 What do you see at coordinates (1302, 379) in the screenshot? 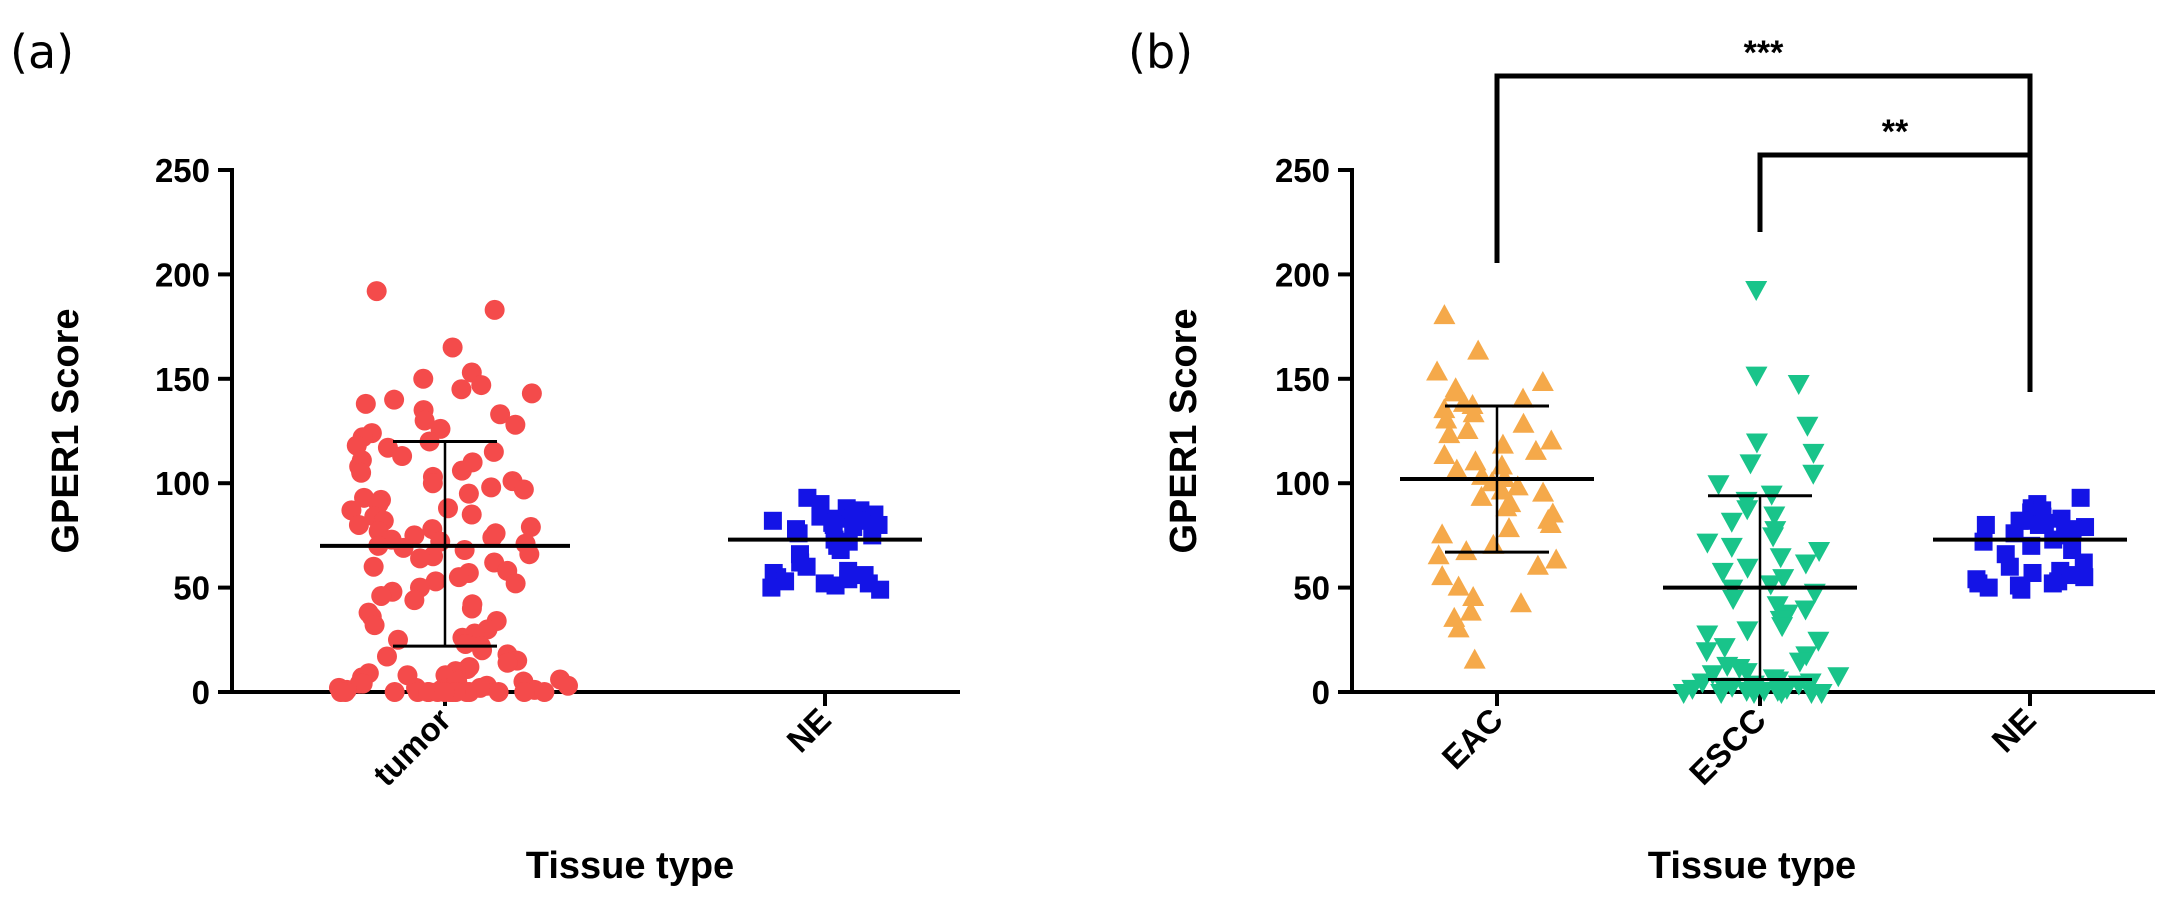
I see `y-tick-label: 150` at bounding box center [1302, 379].